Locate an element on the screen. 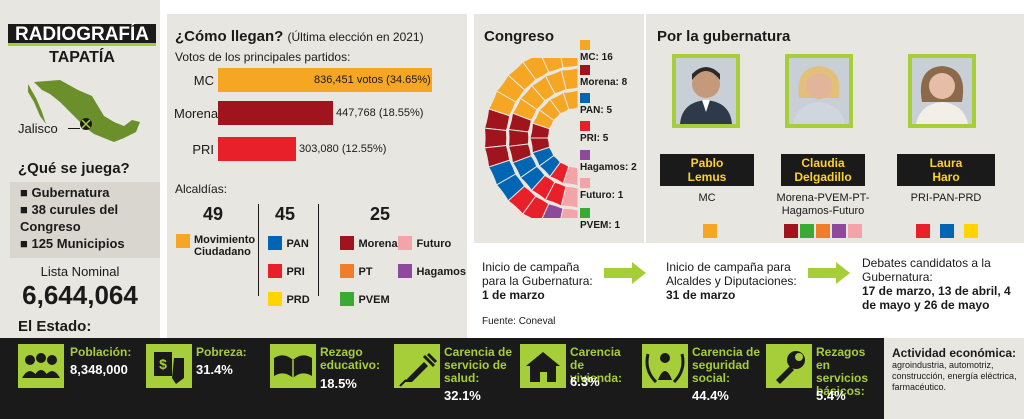 This screenshot has height=419, width=1024. indicator-label: Rezagos en servicios básicos: is located at coordinates (842, 371).